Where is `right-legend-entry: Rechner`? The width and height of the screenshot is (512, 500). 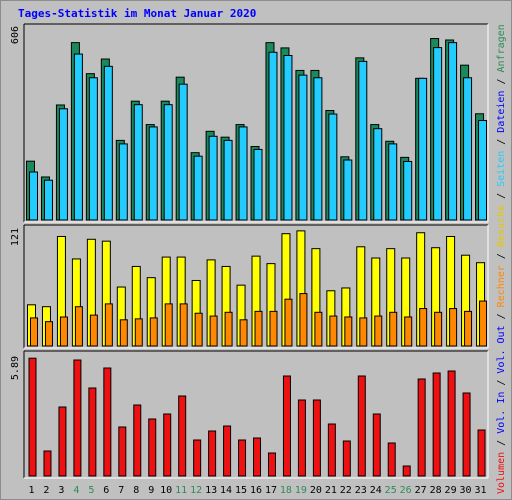
right-legend-entry: Rechner is located at coordinates (501, 286).